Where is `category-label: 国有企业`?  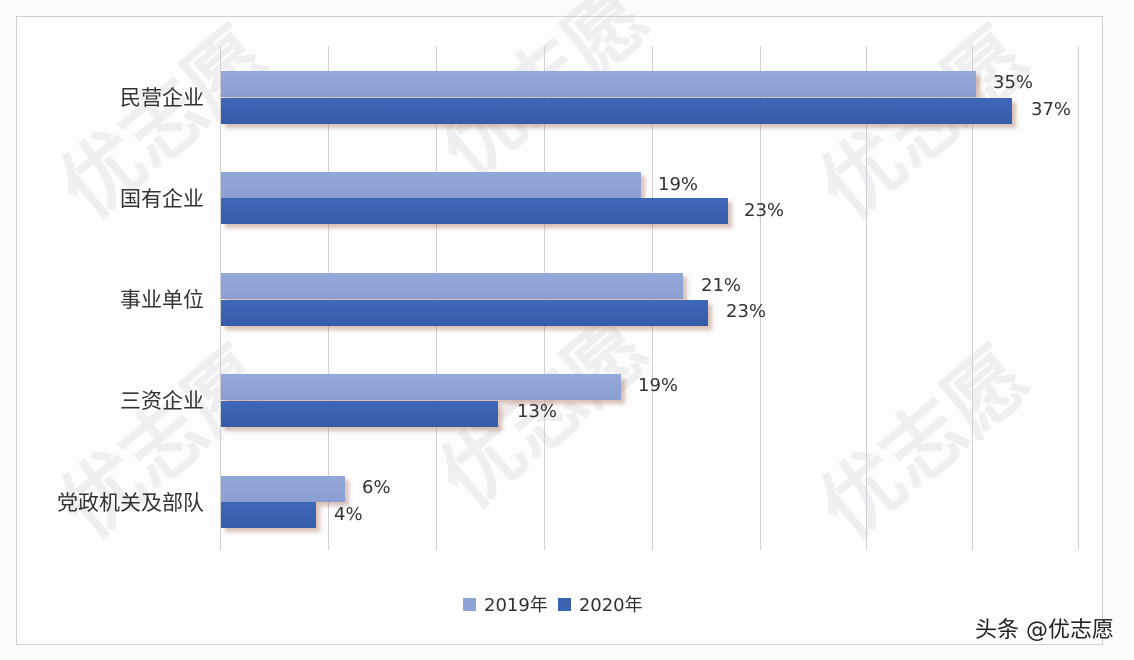
category-label: 国有企业 is located at coordinates (162, 199).